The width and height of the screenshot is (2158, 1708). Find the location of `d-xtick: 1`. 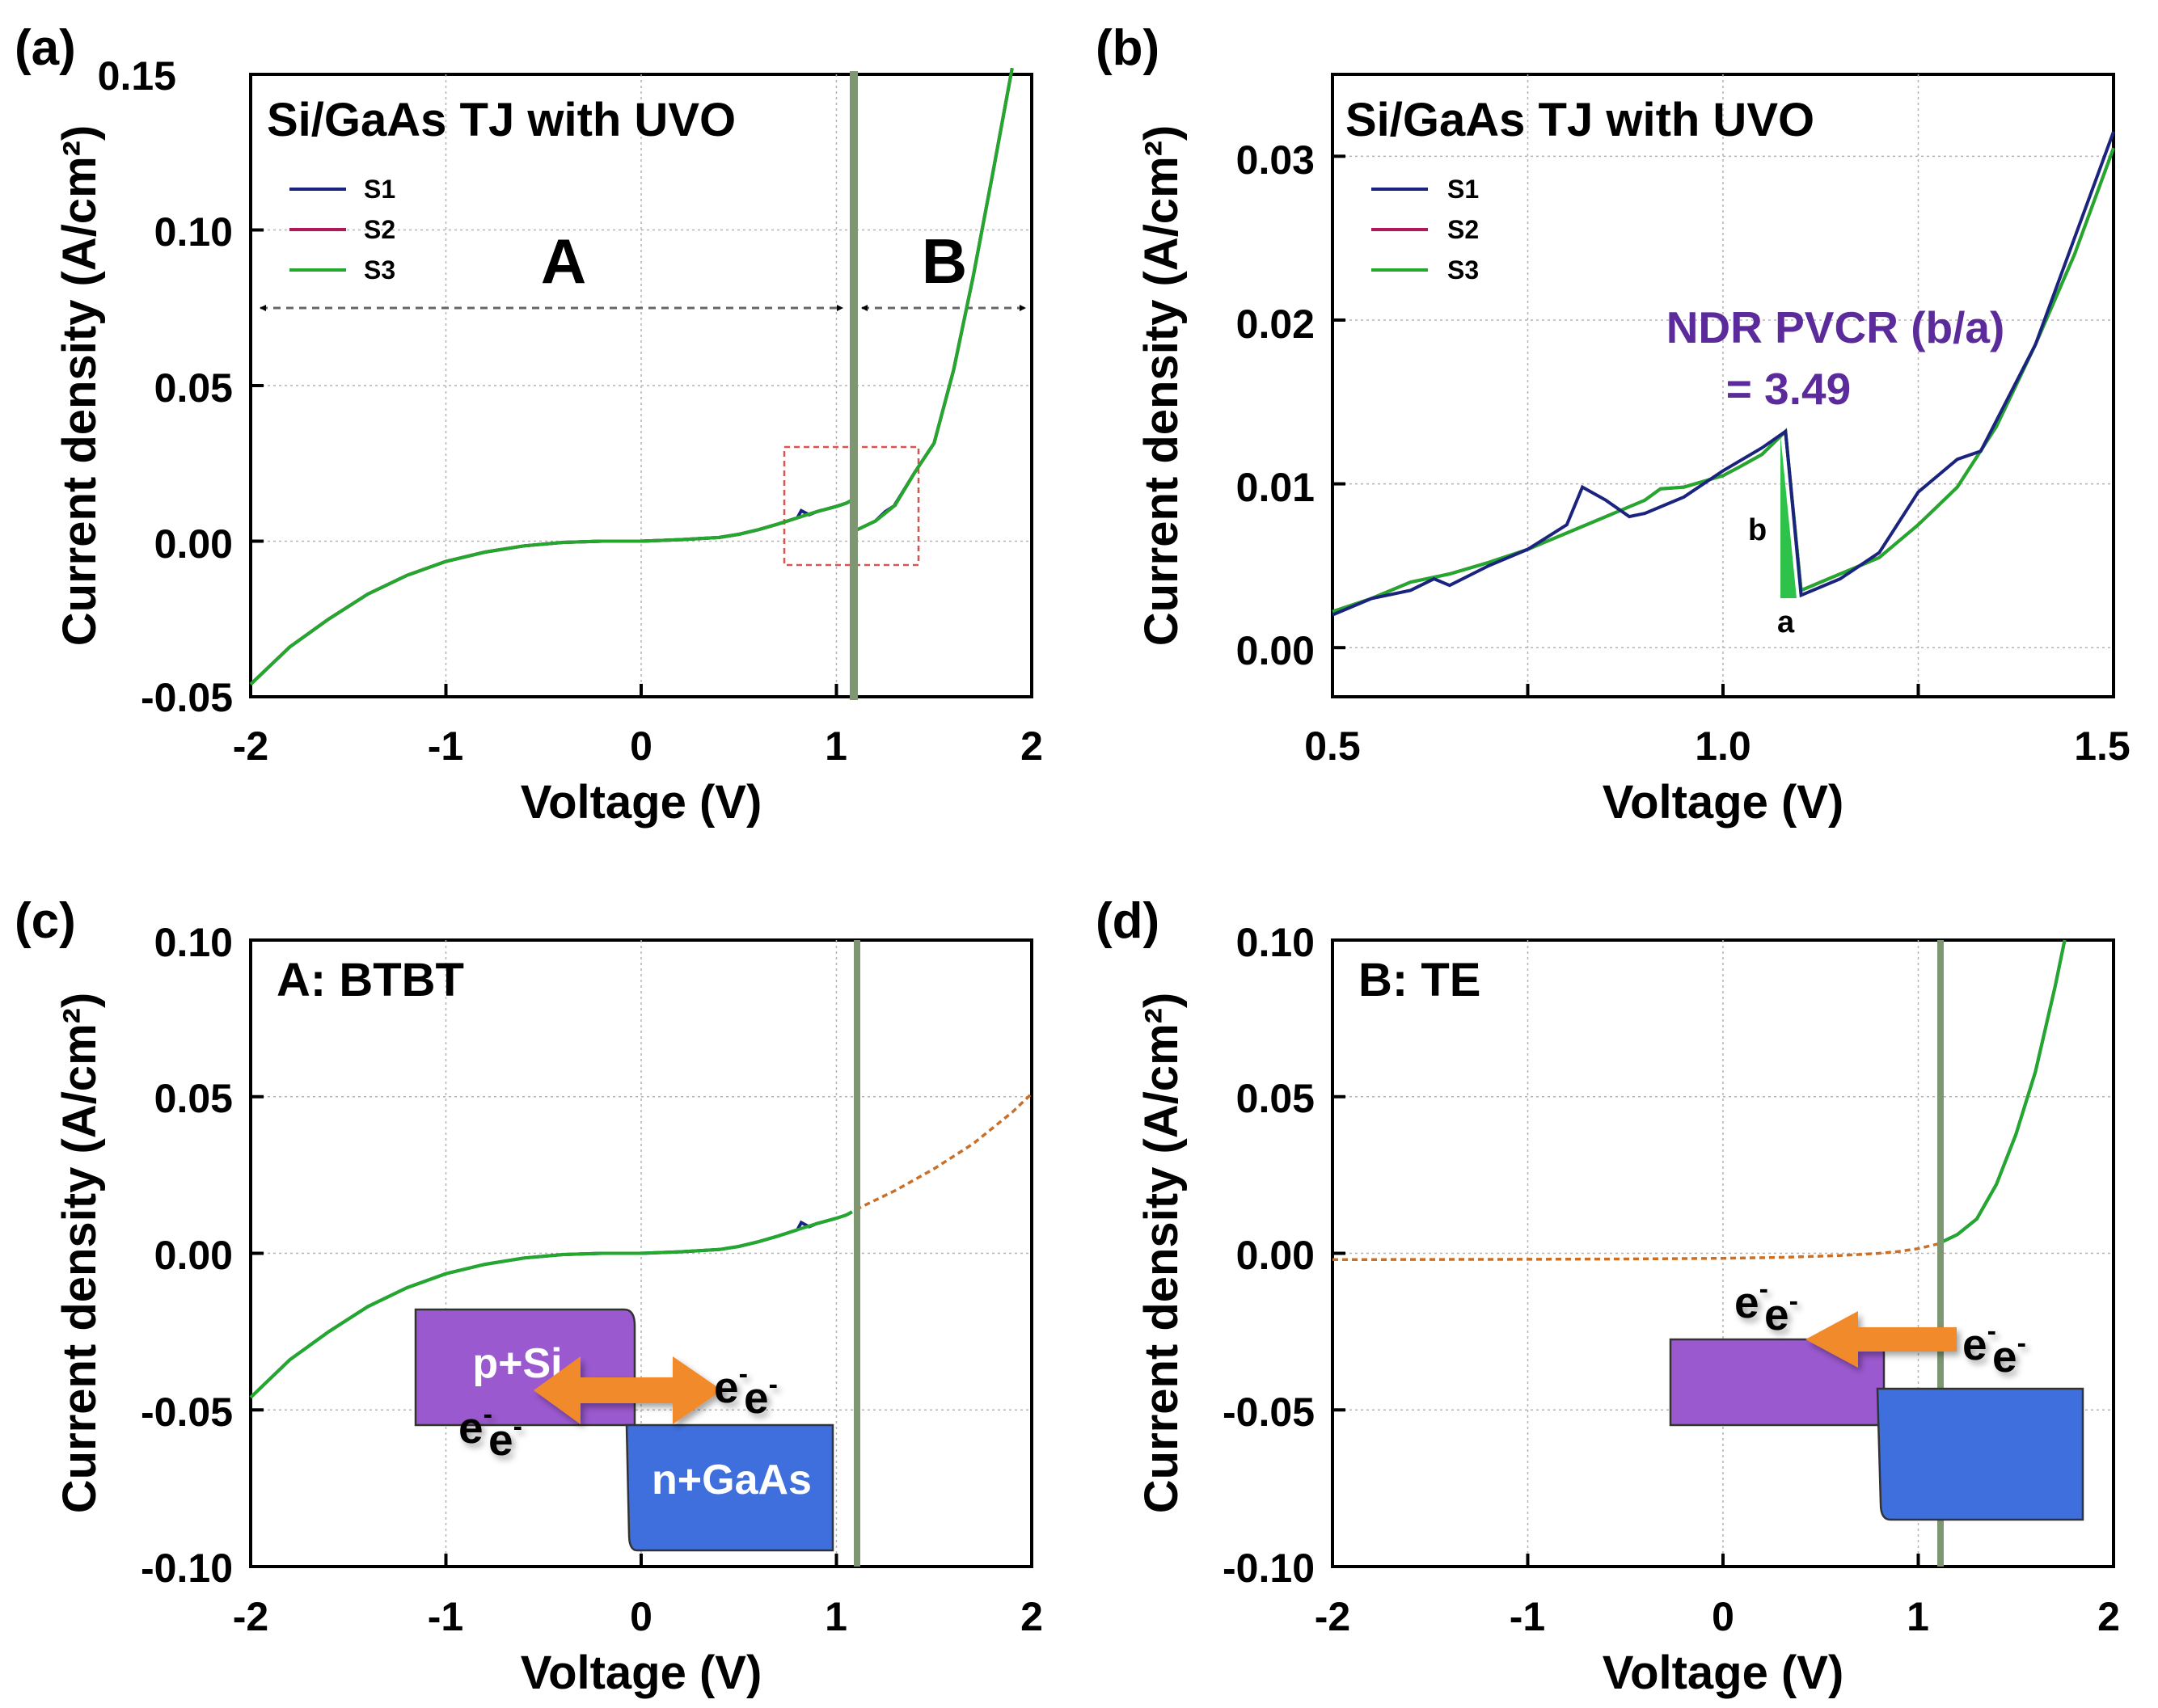

d-xtick: 1 is located at coordinates (1918, 1617).